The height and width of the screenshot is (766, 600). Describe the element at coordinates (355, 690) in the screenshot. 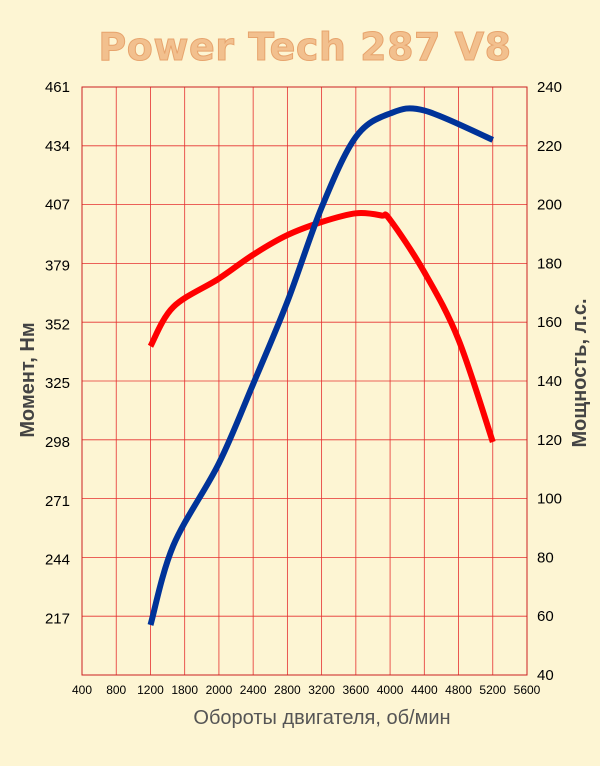

I see `x-tick-label: 3600` at that location.